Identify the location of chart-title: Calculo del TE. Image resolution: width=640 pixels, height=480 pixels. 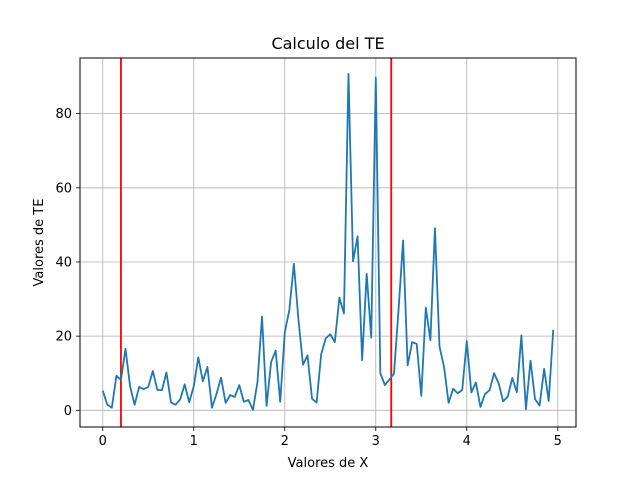
(327, 43).